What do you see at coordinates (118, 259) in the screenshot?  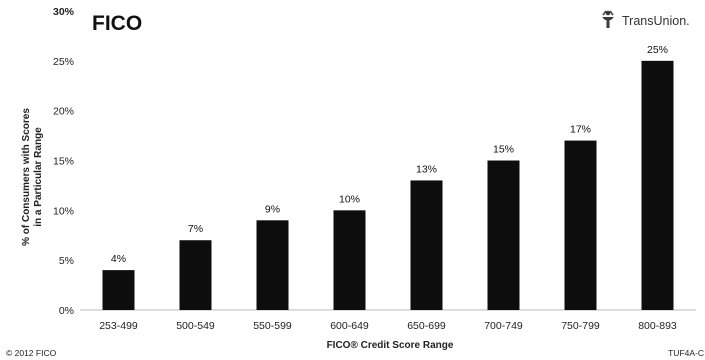 I see `data-label: 4%` at bounding box center [118, 259].